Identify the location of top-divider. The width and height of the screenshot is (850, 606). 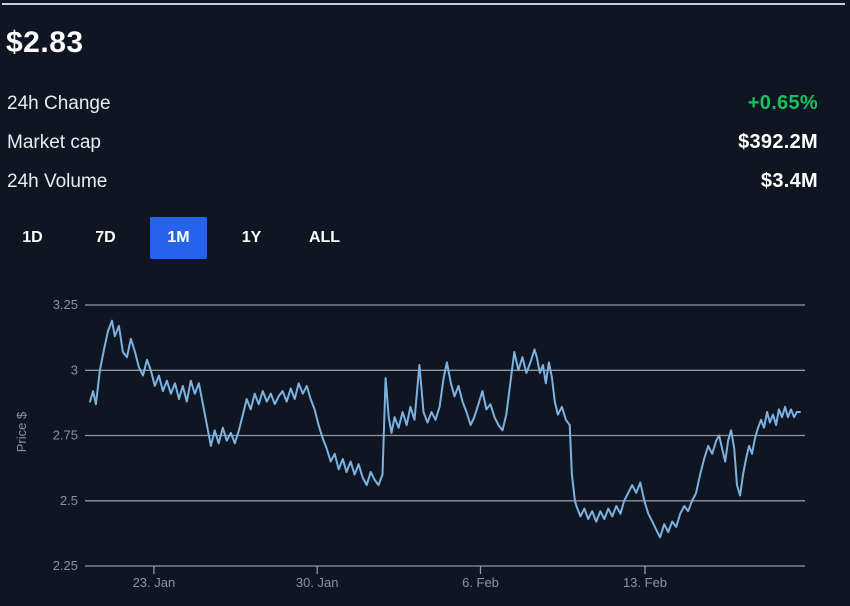
(423, 4).